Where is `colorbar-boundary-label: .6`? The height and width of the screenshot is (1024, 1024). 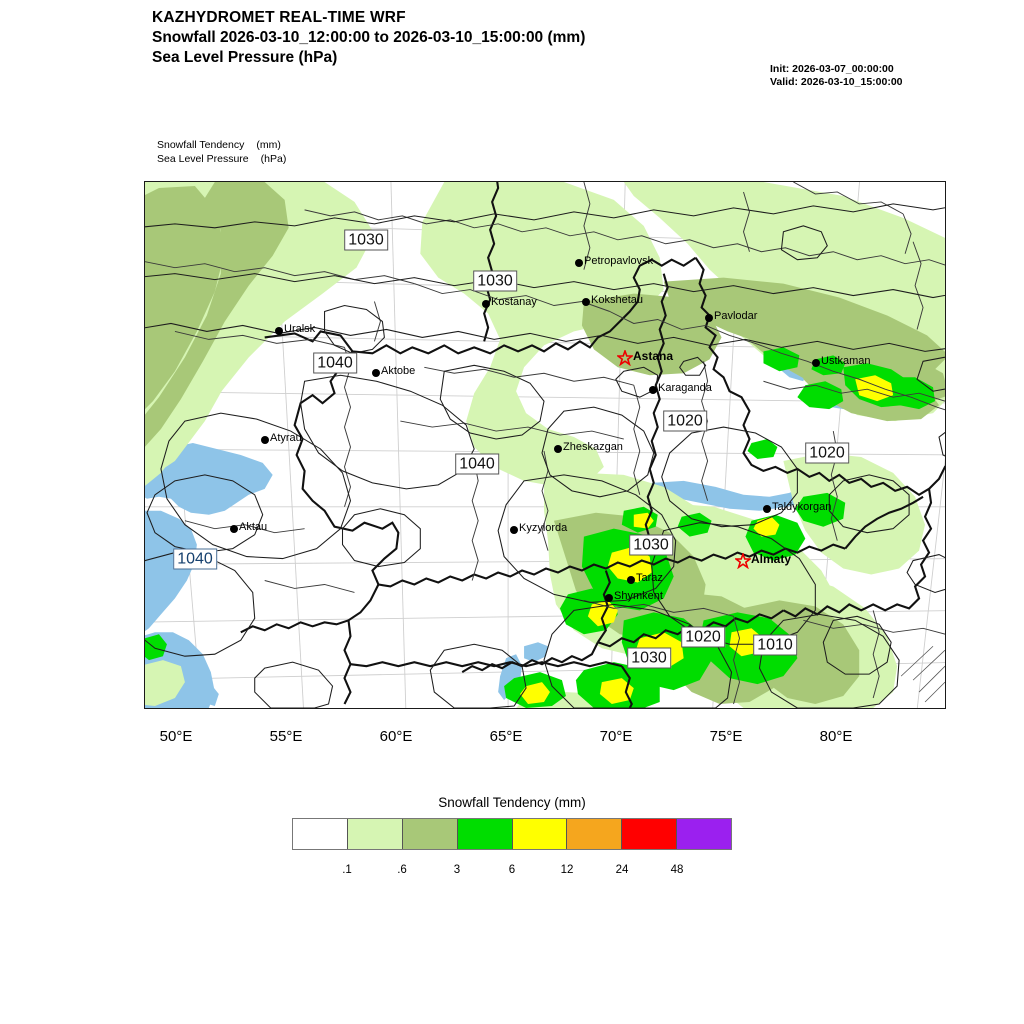 colorbar-boundary-label: .6 is located at coordinates (402, 870).